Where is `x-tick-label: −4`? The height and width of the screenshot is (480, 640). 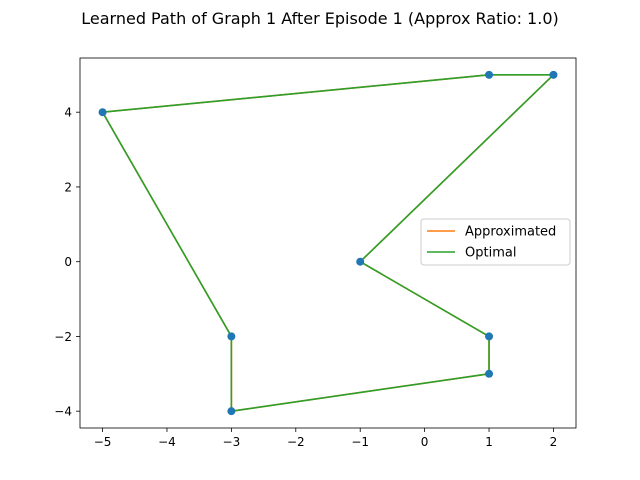
x-tick-label: −4 is located at coordinates (167, 442).